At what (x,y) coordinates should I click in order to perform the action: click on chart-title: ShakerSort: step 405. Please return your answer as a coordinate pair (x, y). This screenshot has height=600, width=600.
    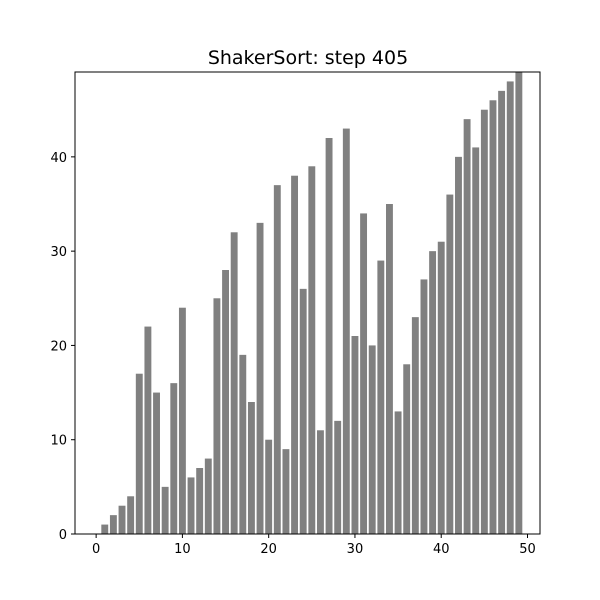
    Looking at the image, I should click on (308, 58).